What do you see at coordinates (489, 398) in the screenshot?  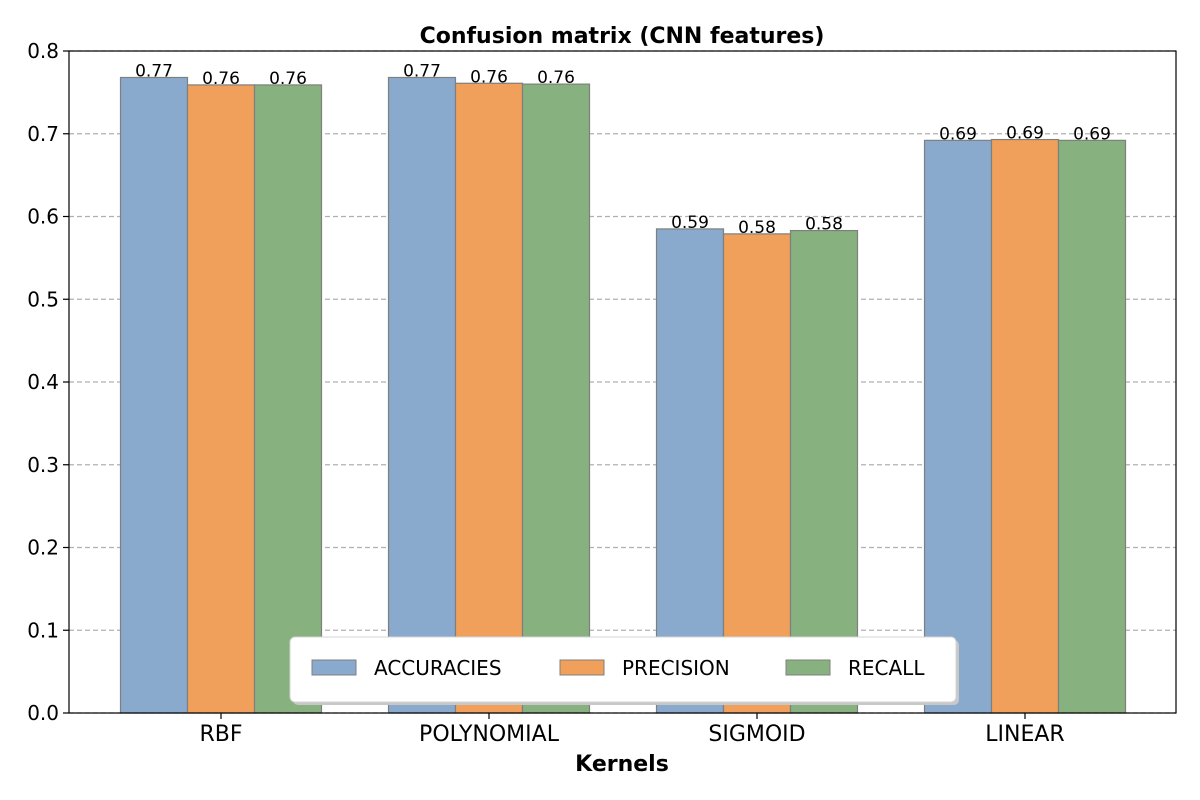 I see `bar-precision-polynomial` at bounding box center [489, 398].